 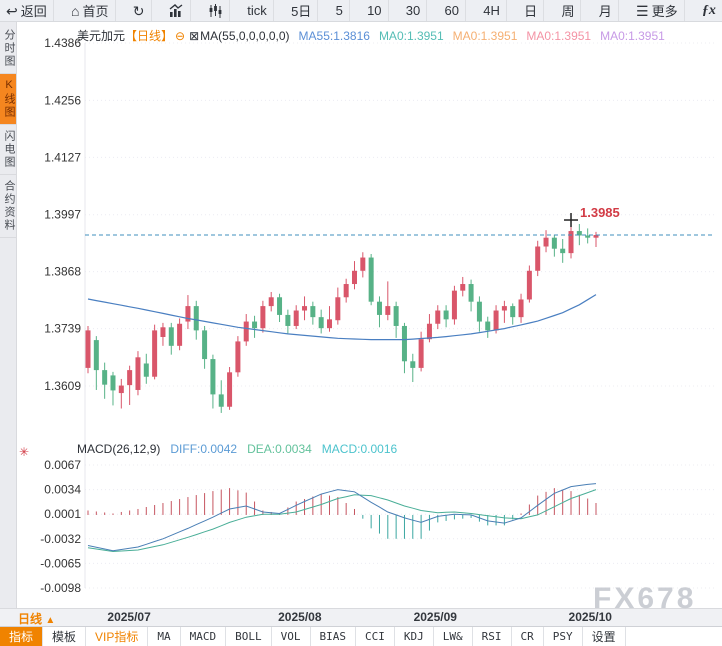 What do you see at coordinates (62, 329) in the screenshot?
I see `y-axis-label: 1.3739` at bounding box center [62, 329].